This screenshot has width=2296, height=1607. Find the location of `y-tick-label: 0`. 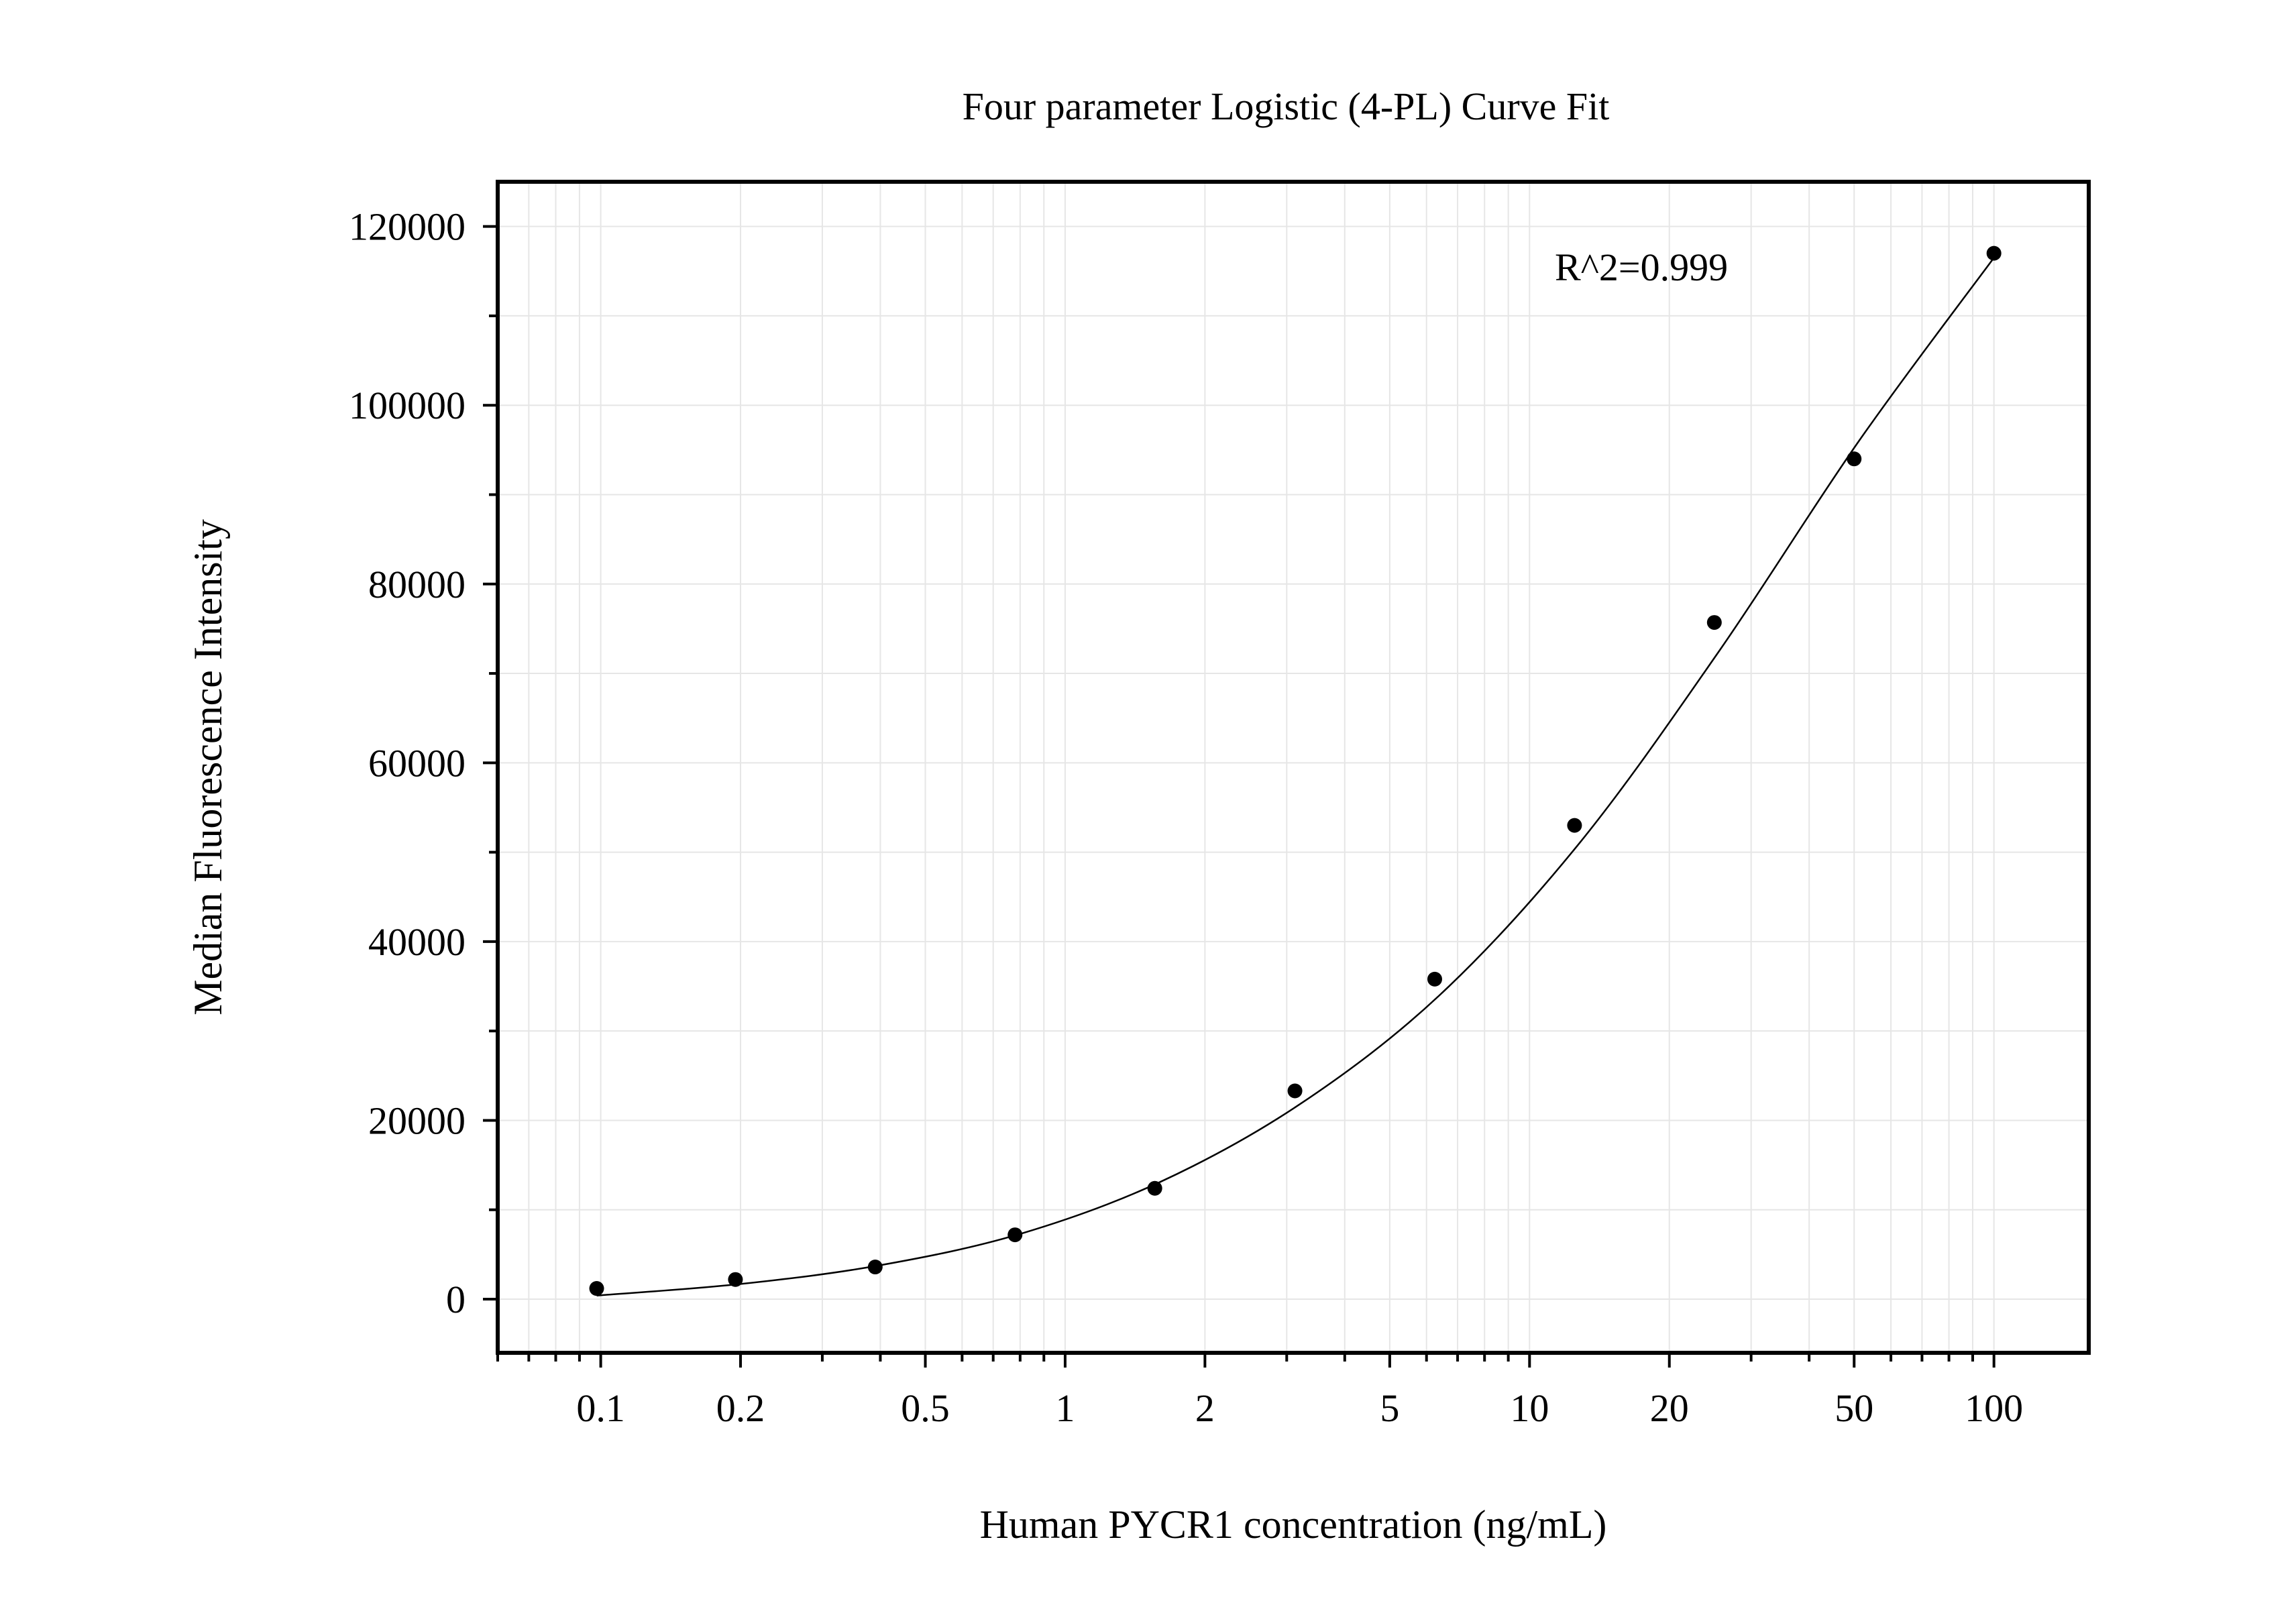

y-tick-label: 0 is located at coordinates (456, 1299).